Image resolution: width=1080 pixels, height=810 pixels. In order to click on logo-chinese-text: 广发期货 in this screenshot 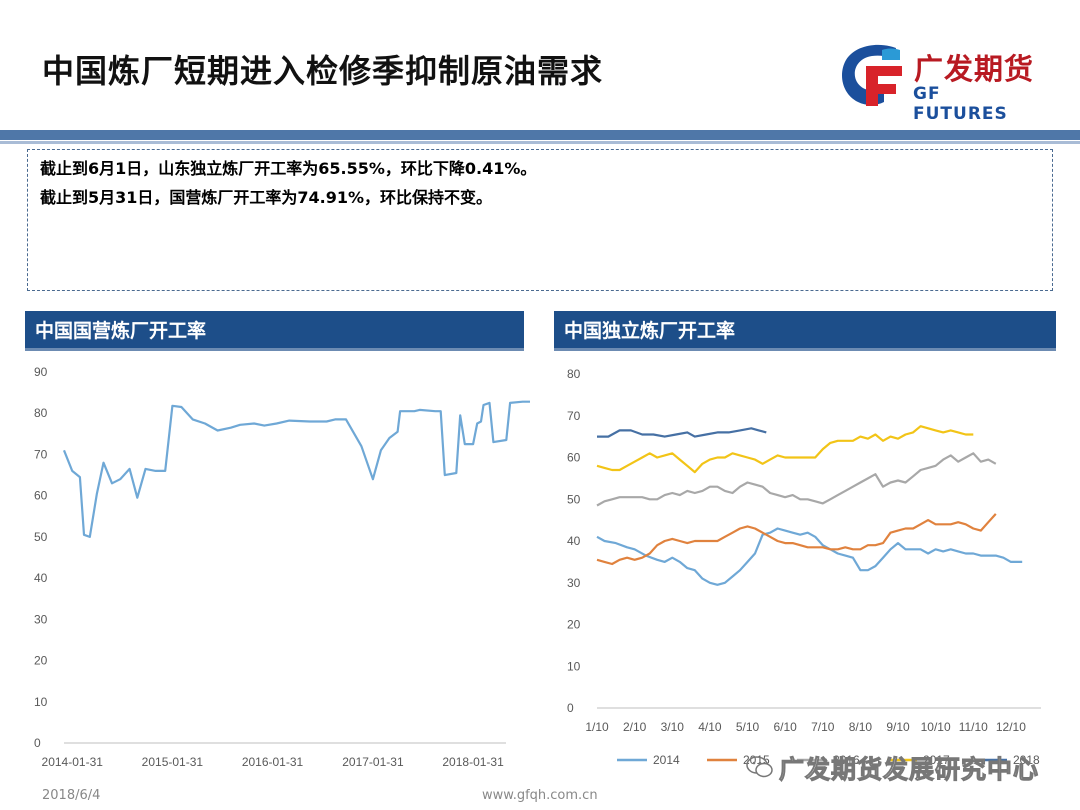, I will do `click(974, 69)`.